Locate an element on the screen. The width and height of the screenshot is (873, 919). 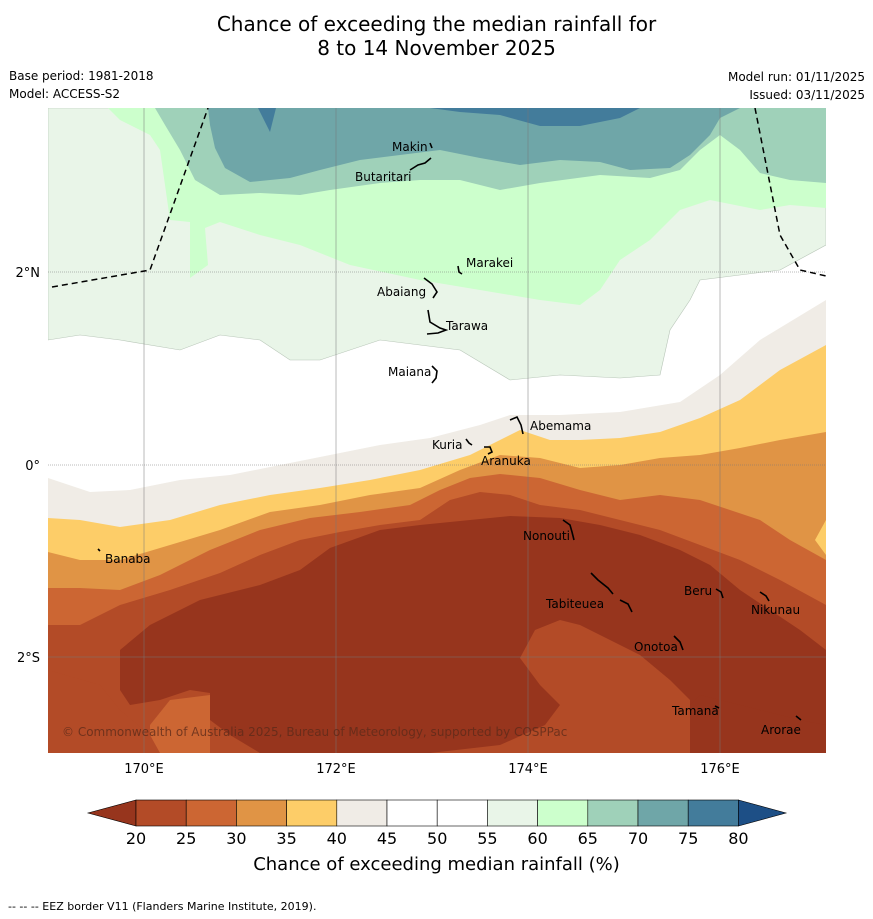
colorbar-tick-60: 60 is located at coordinates (537, 838).